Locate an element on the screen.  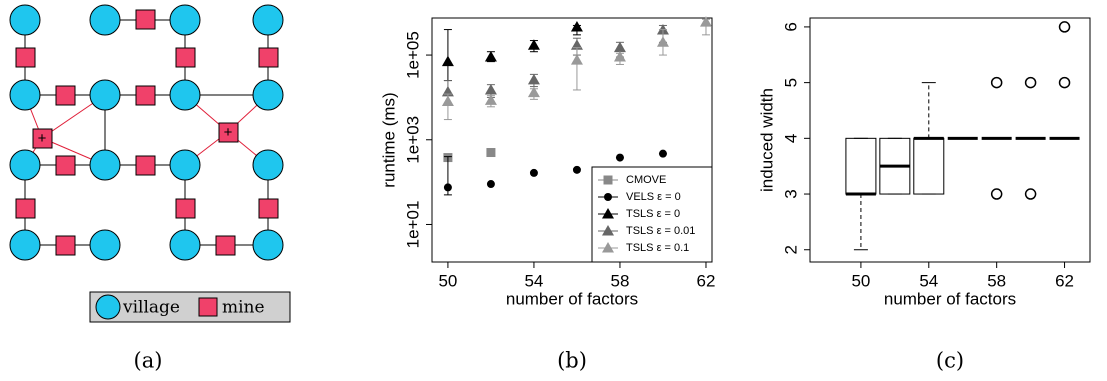
y-tick-label: 1e+01 is located at coordinates (412, 225).